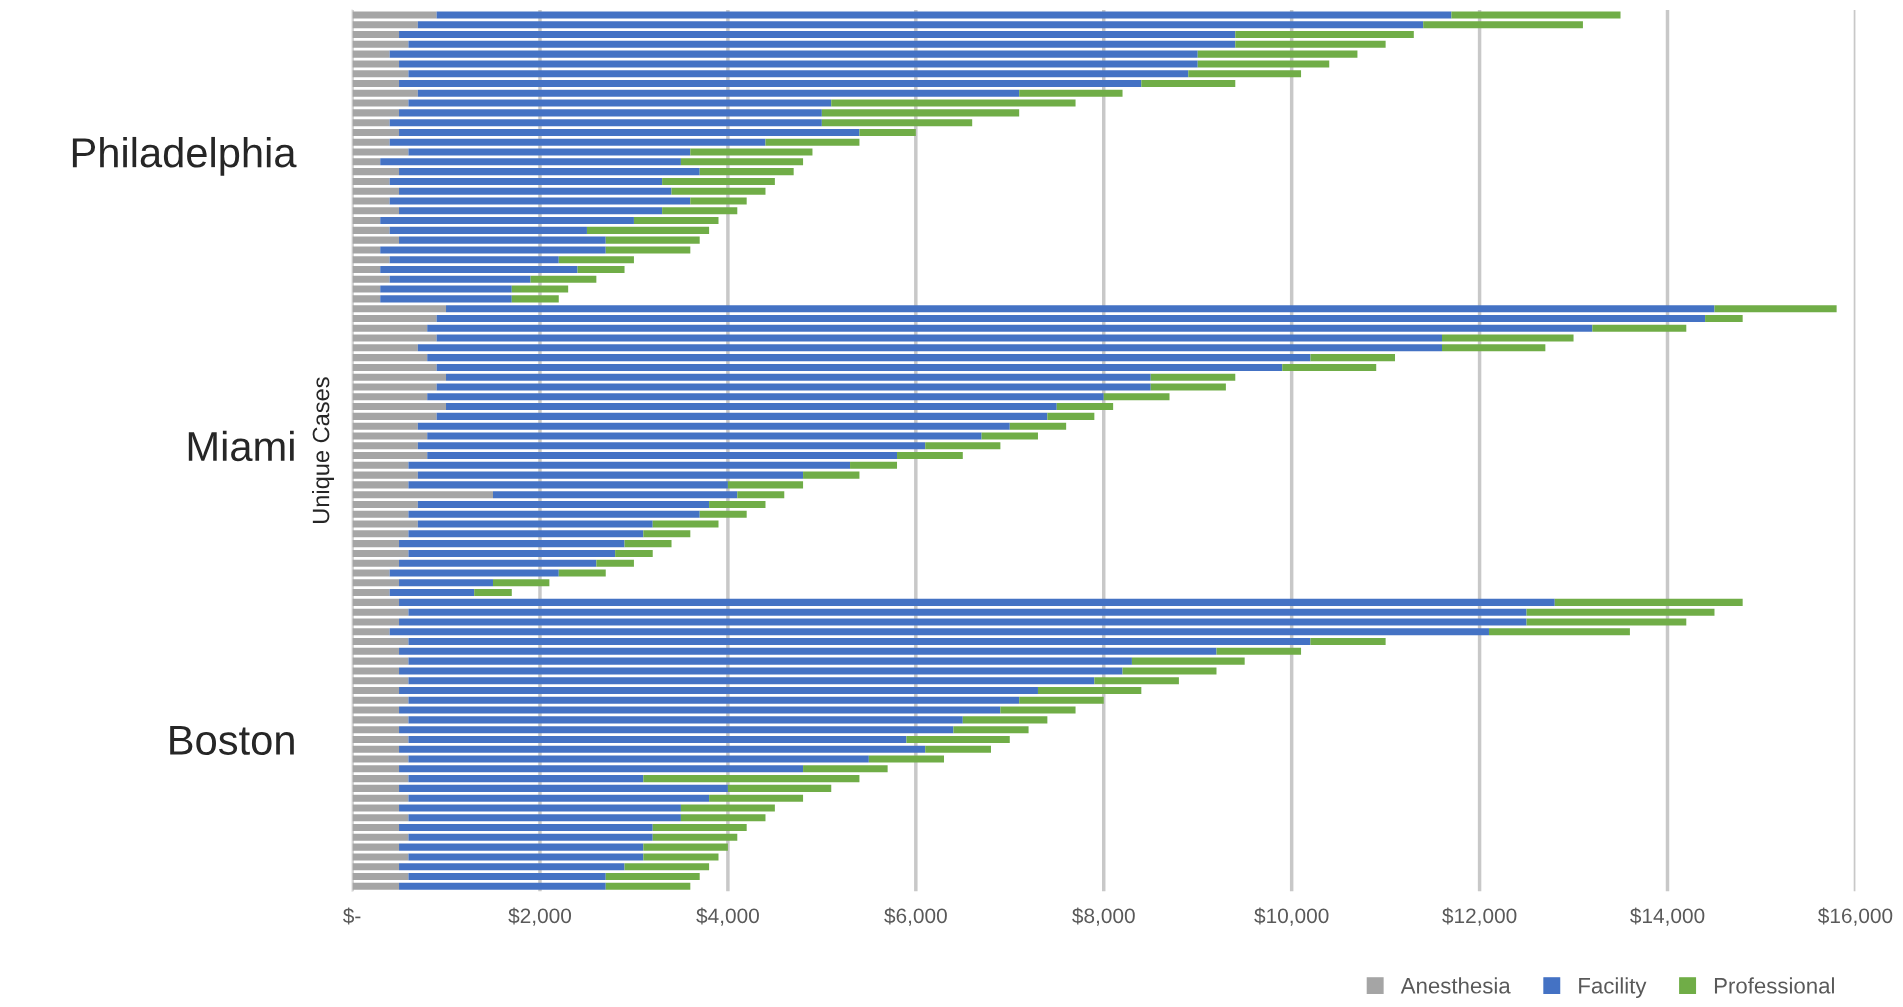 This screenshot has height=1007, width=1903. Describe the element at coordinates (323, 450) in the screenshot. I see `y-axis-title: Unique Cases` at that location.